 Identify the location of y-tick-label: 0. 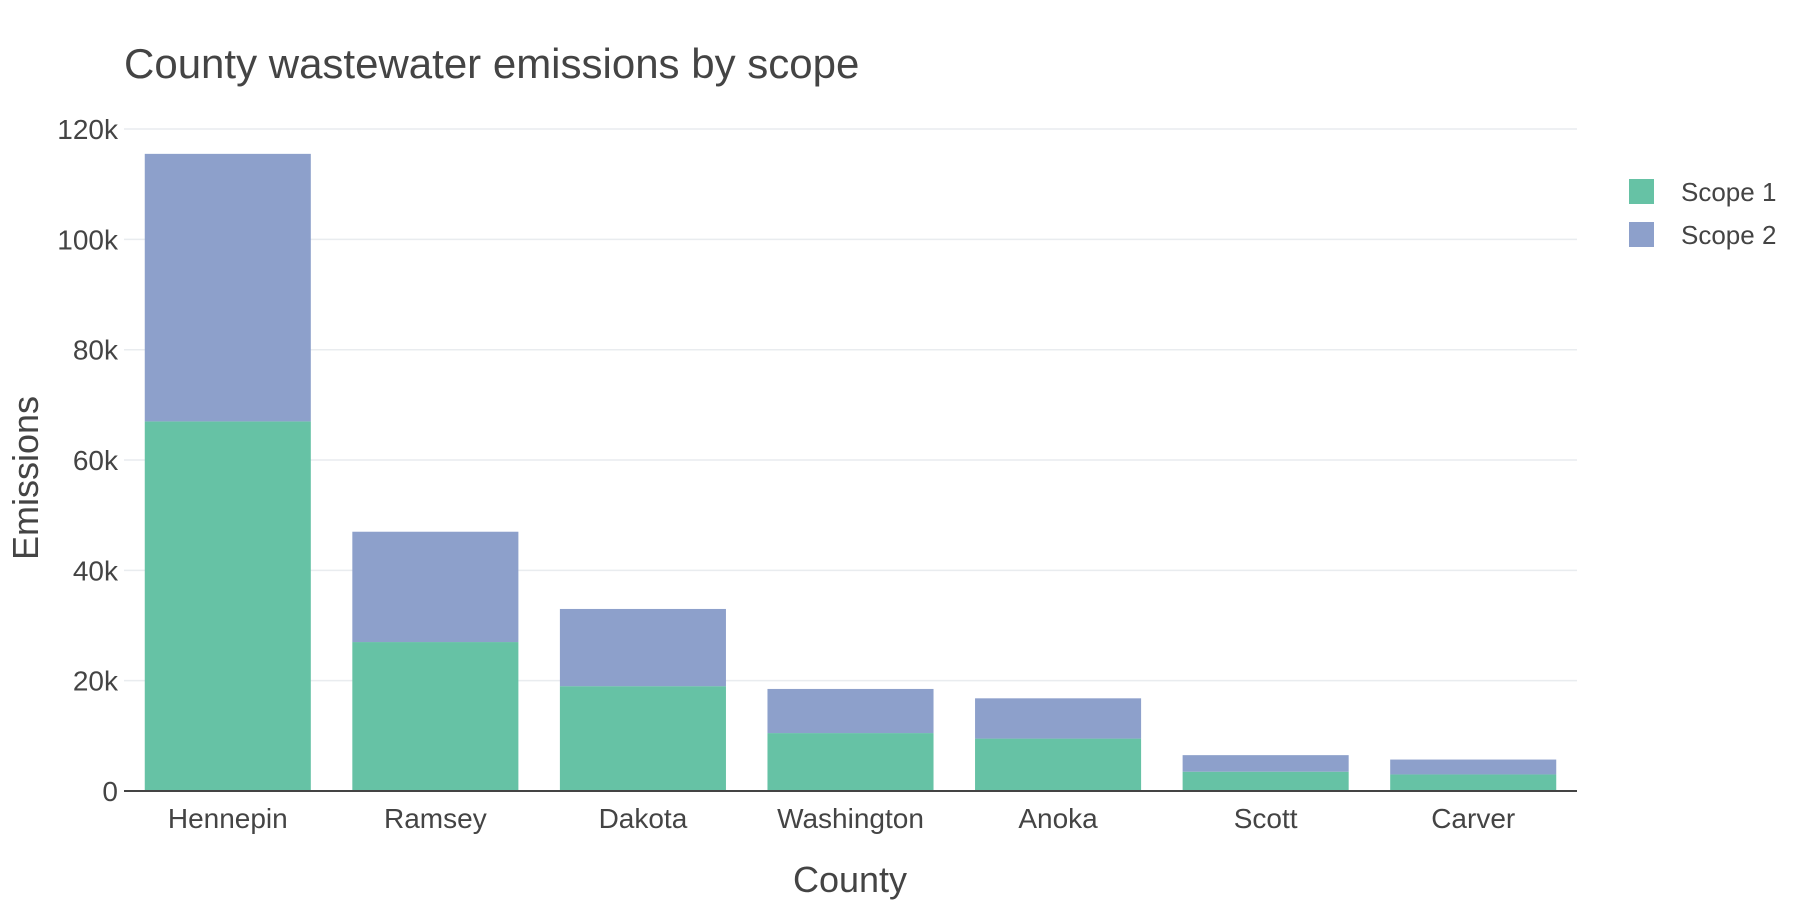
(110, 791).